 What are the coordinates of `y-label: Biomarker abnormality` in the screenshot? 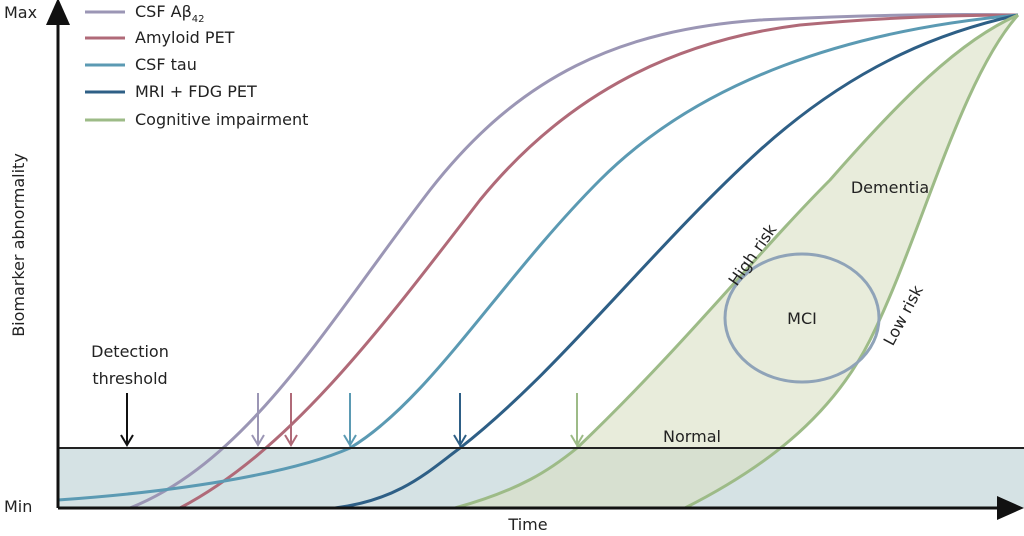 It's located at (18, 245).